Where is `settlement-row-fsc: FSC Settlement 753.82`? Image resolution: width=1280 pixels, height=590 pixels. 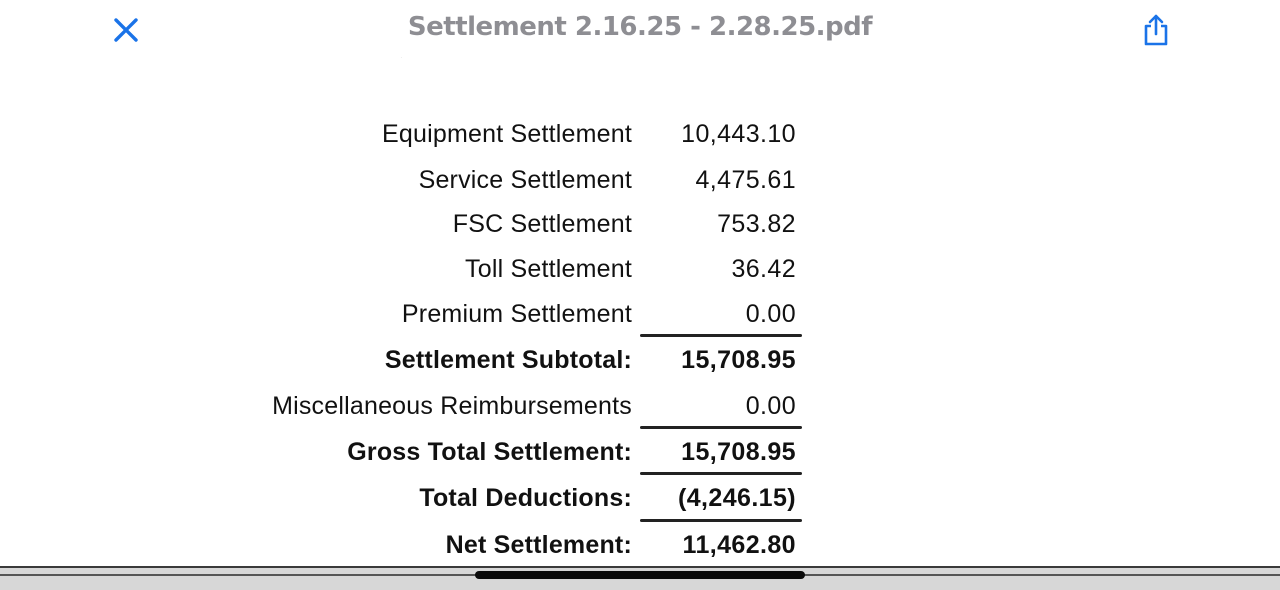
settlement-row-fsc: FSC Settlement 753.82 is located at coordinates (640, 230).